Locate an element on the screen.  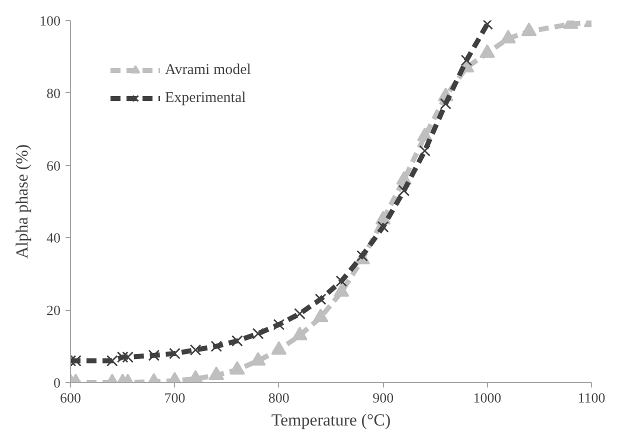
x-tick-label: 1100 is located at coordinates (592, 399).